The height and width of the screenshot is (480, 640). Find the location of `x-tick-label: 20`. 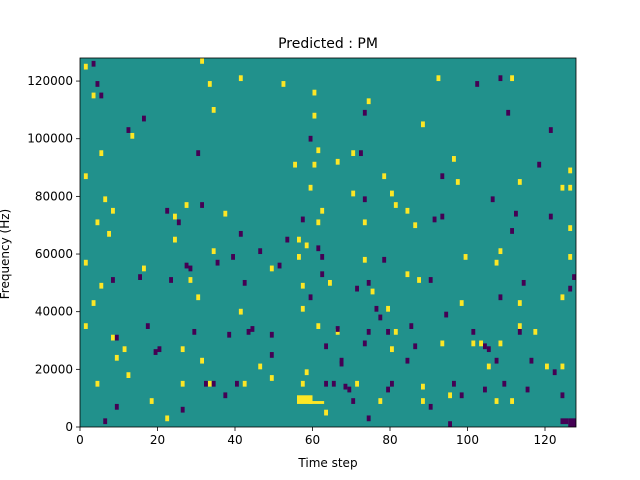

x-tick-label: 20 is located at coordinates (157, 440).